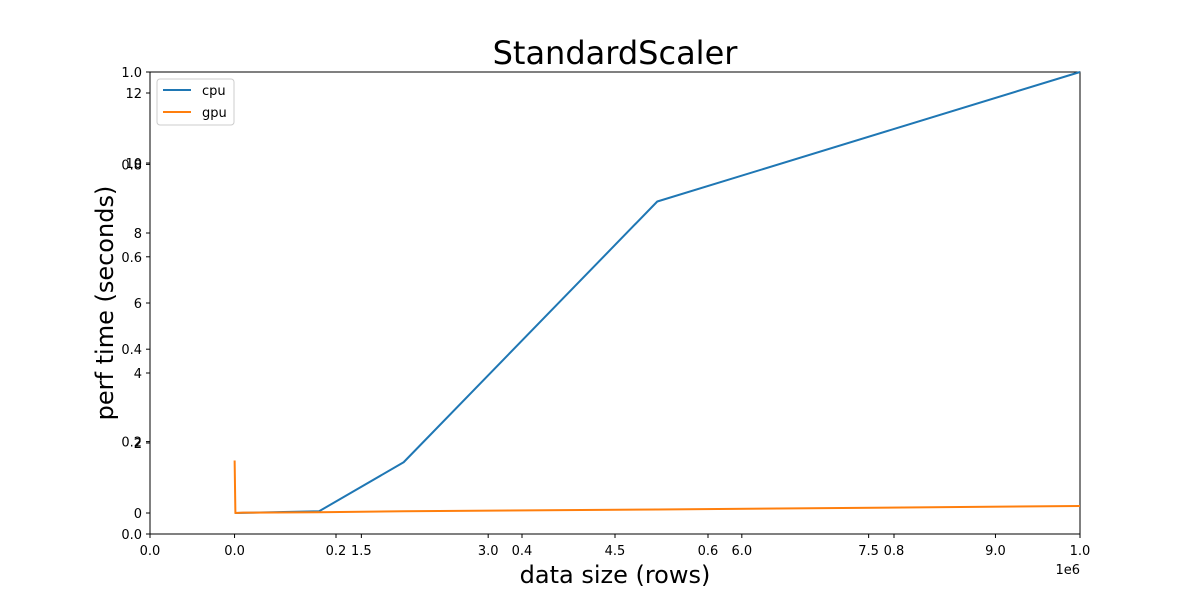  What do you see at coordinates (615, 575) in the screenshot?
I see `x-axis-label: data size (rows)` at bounding box center [615, 575].